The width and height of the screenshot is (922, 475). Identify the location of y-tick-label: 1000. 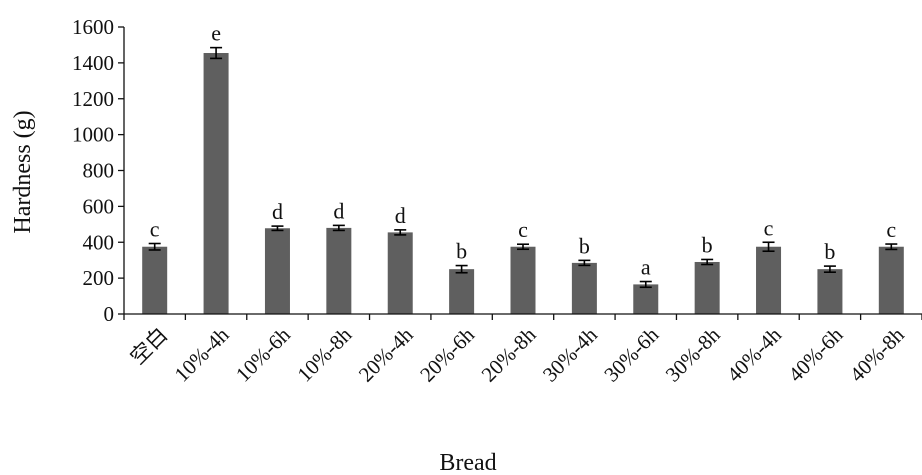
(93, 135).